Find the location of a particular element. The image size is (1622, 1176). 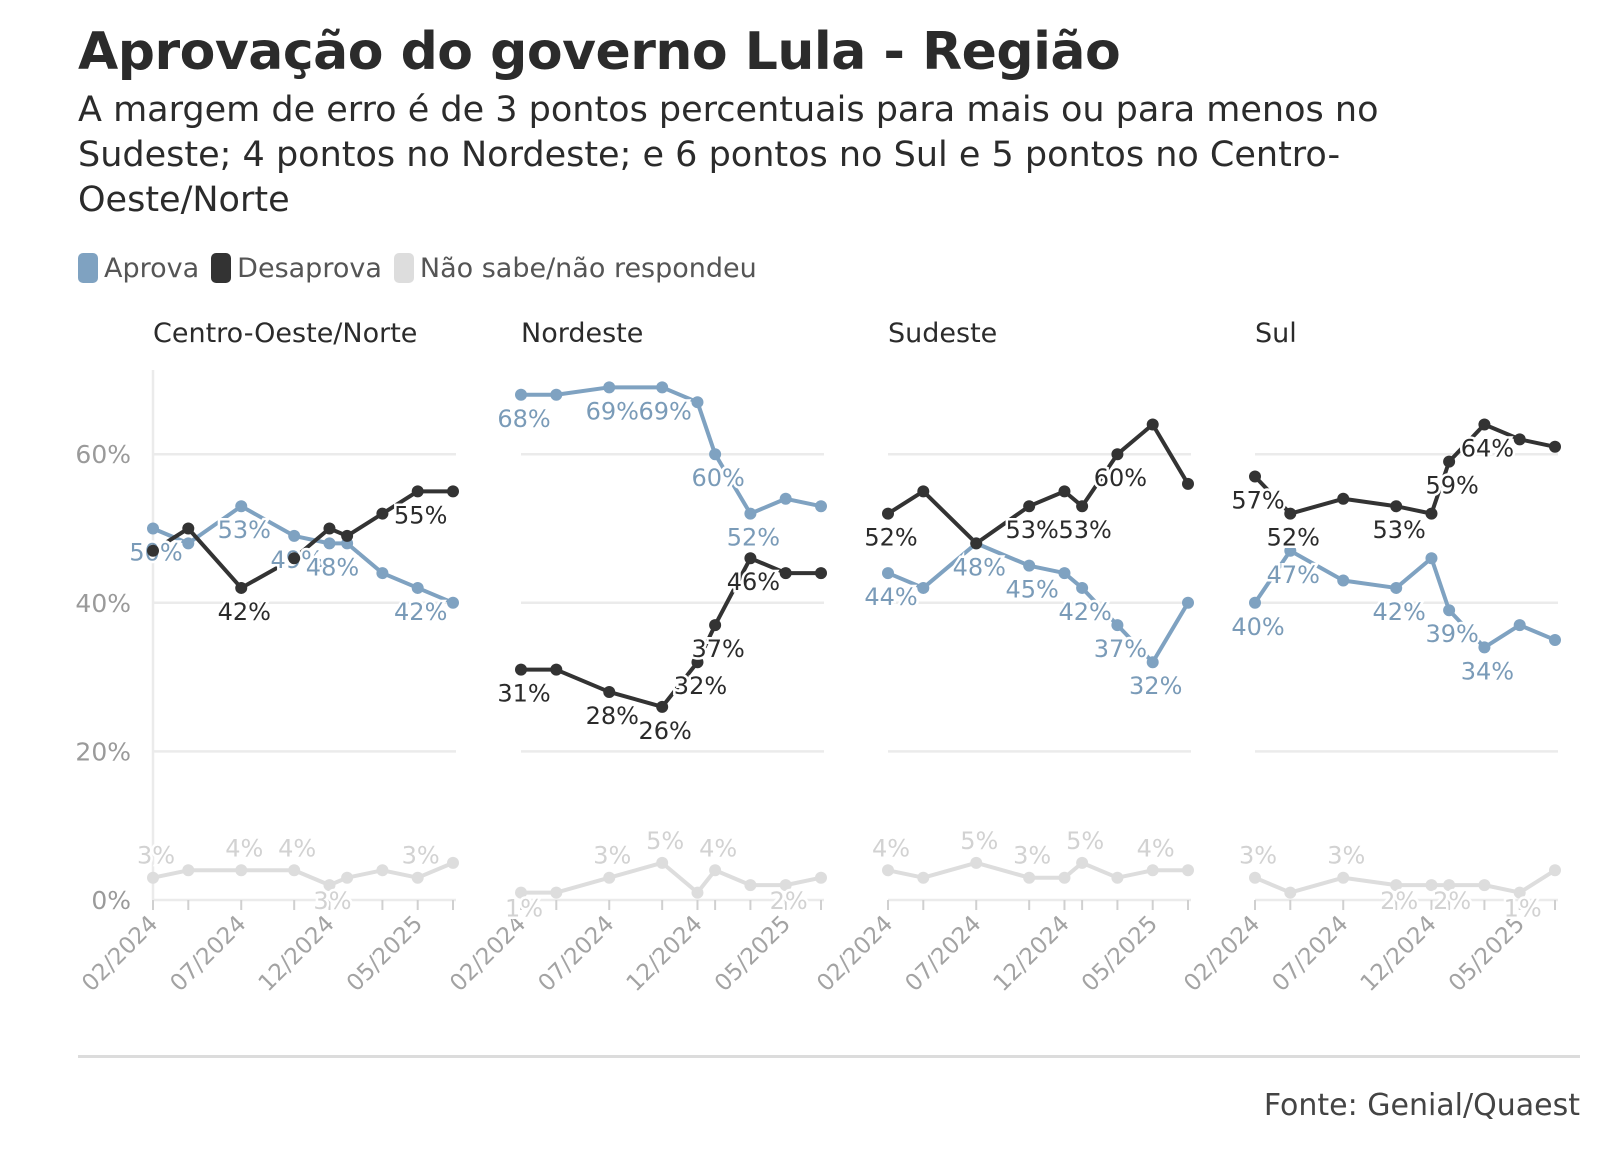

chart-title: Aprovação do governo Lula - Região is located at coordinates (599, 52).